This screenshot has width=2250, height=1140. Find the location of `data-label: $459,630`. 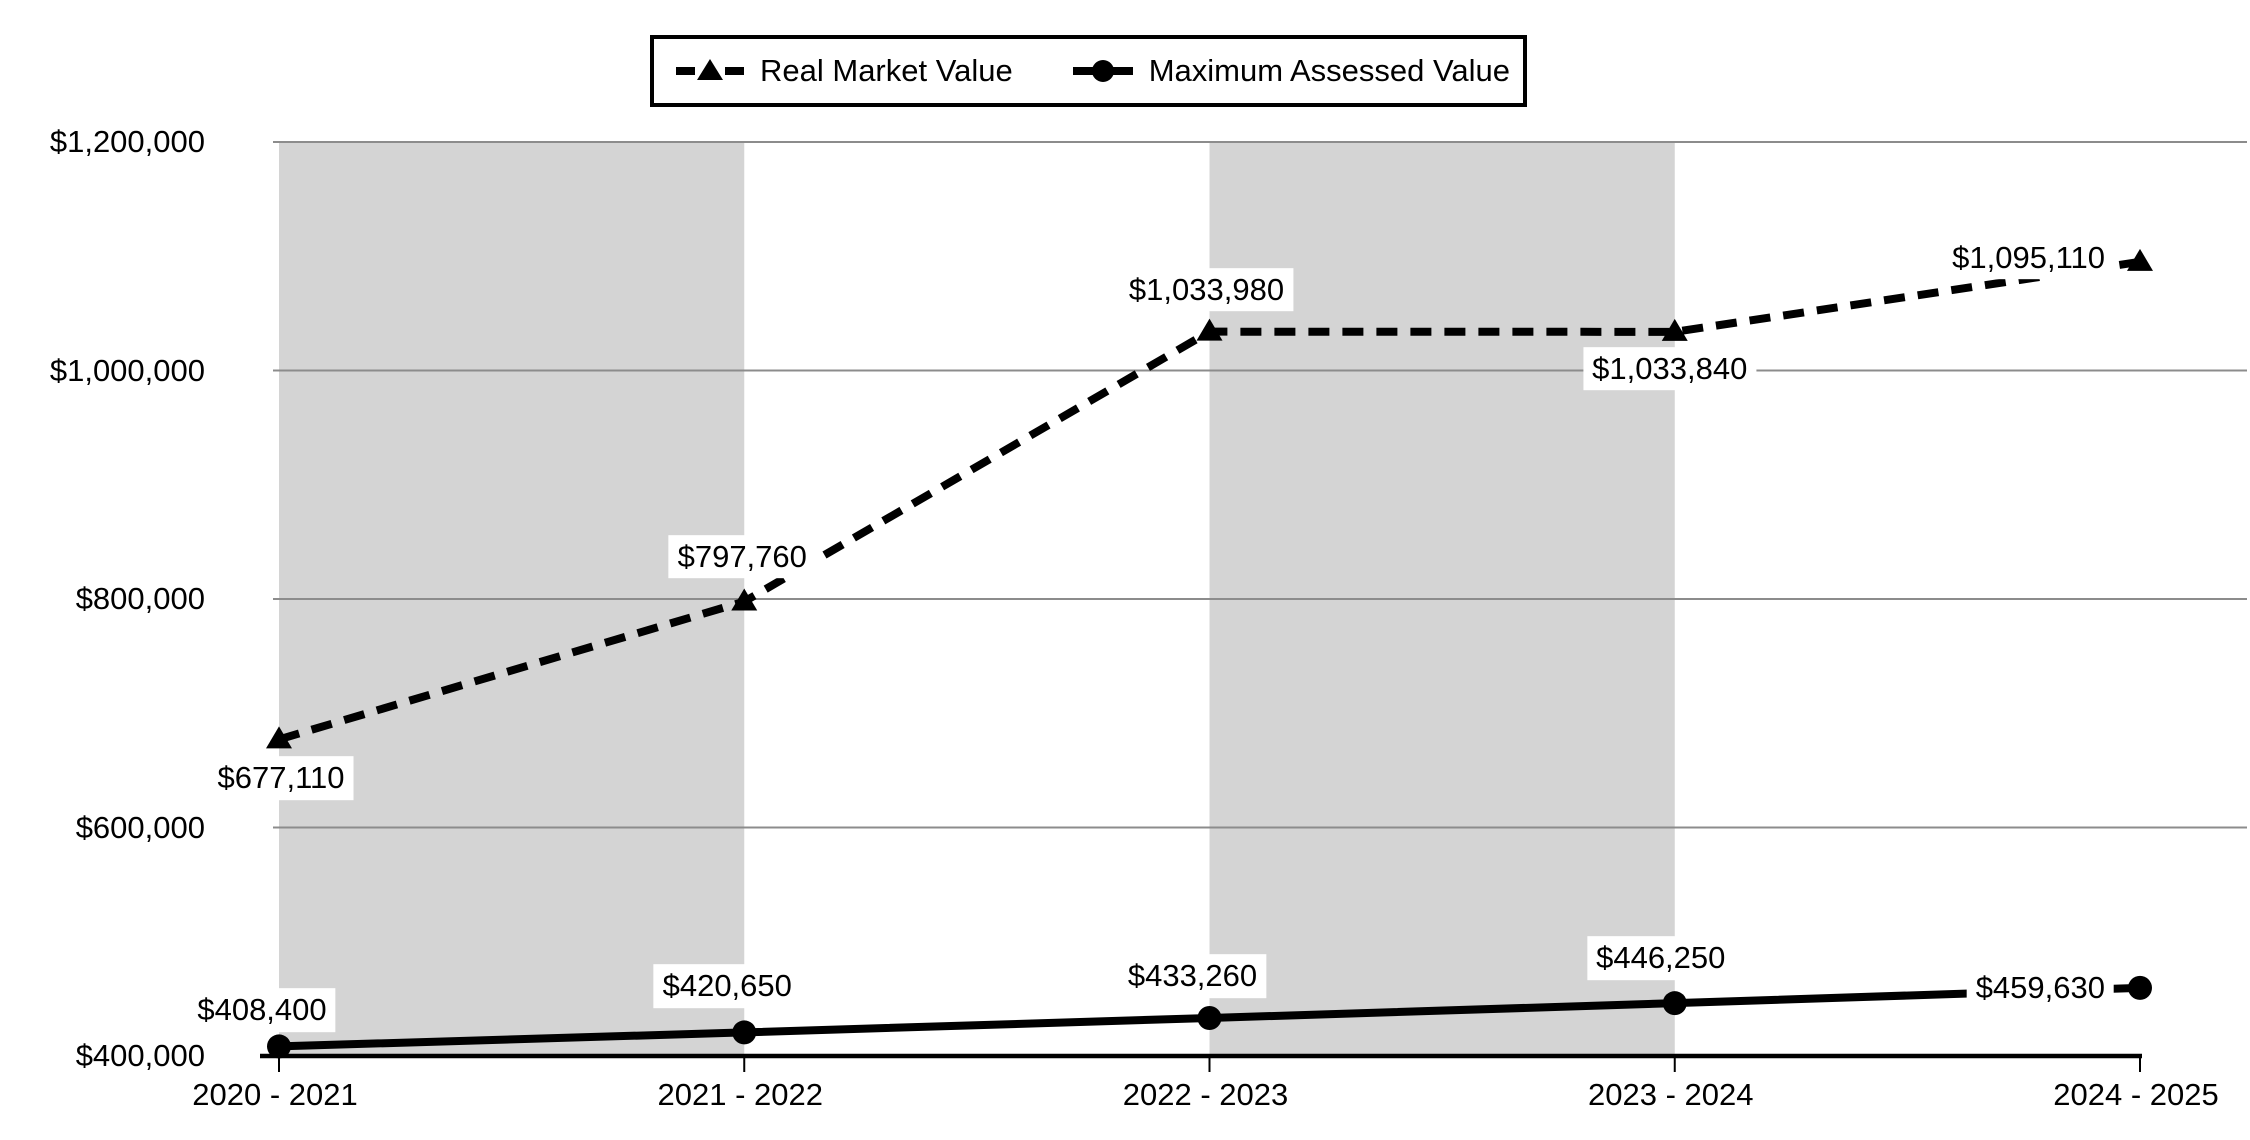

data-label: $459,630 is located at coordinates (2040, 988).